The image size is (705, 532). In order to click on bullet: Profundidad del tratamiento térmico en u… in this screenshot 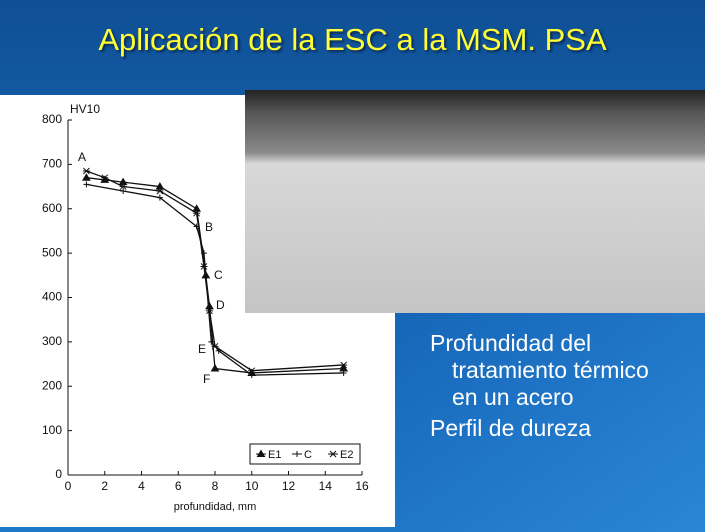, I will do `click(539, 370)`.